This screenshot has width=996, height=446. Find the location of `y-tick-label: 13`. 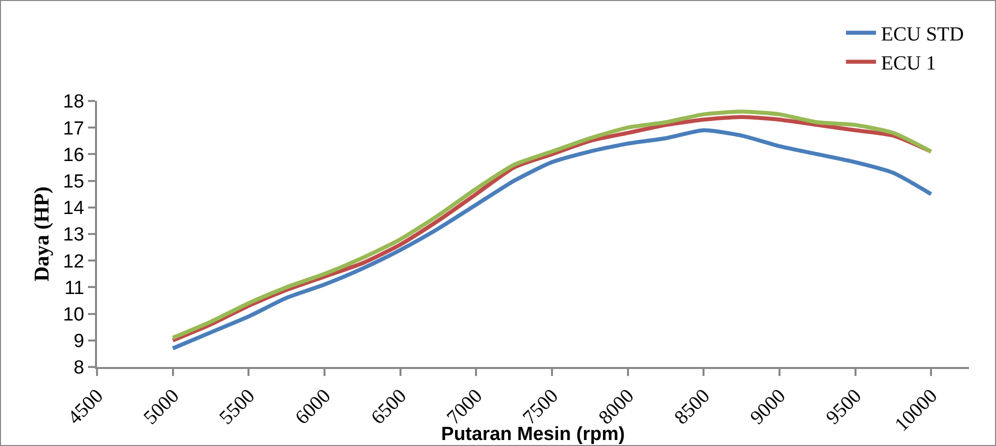

y-tick-label: 13 is located at coordinates (73, 235).